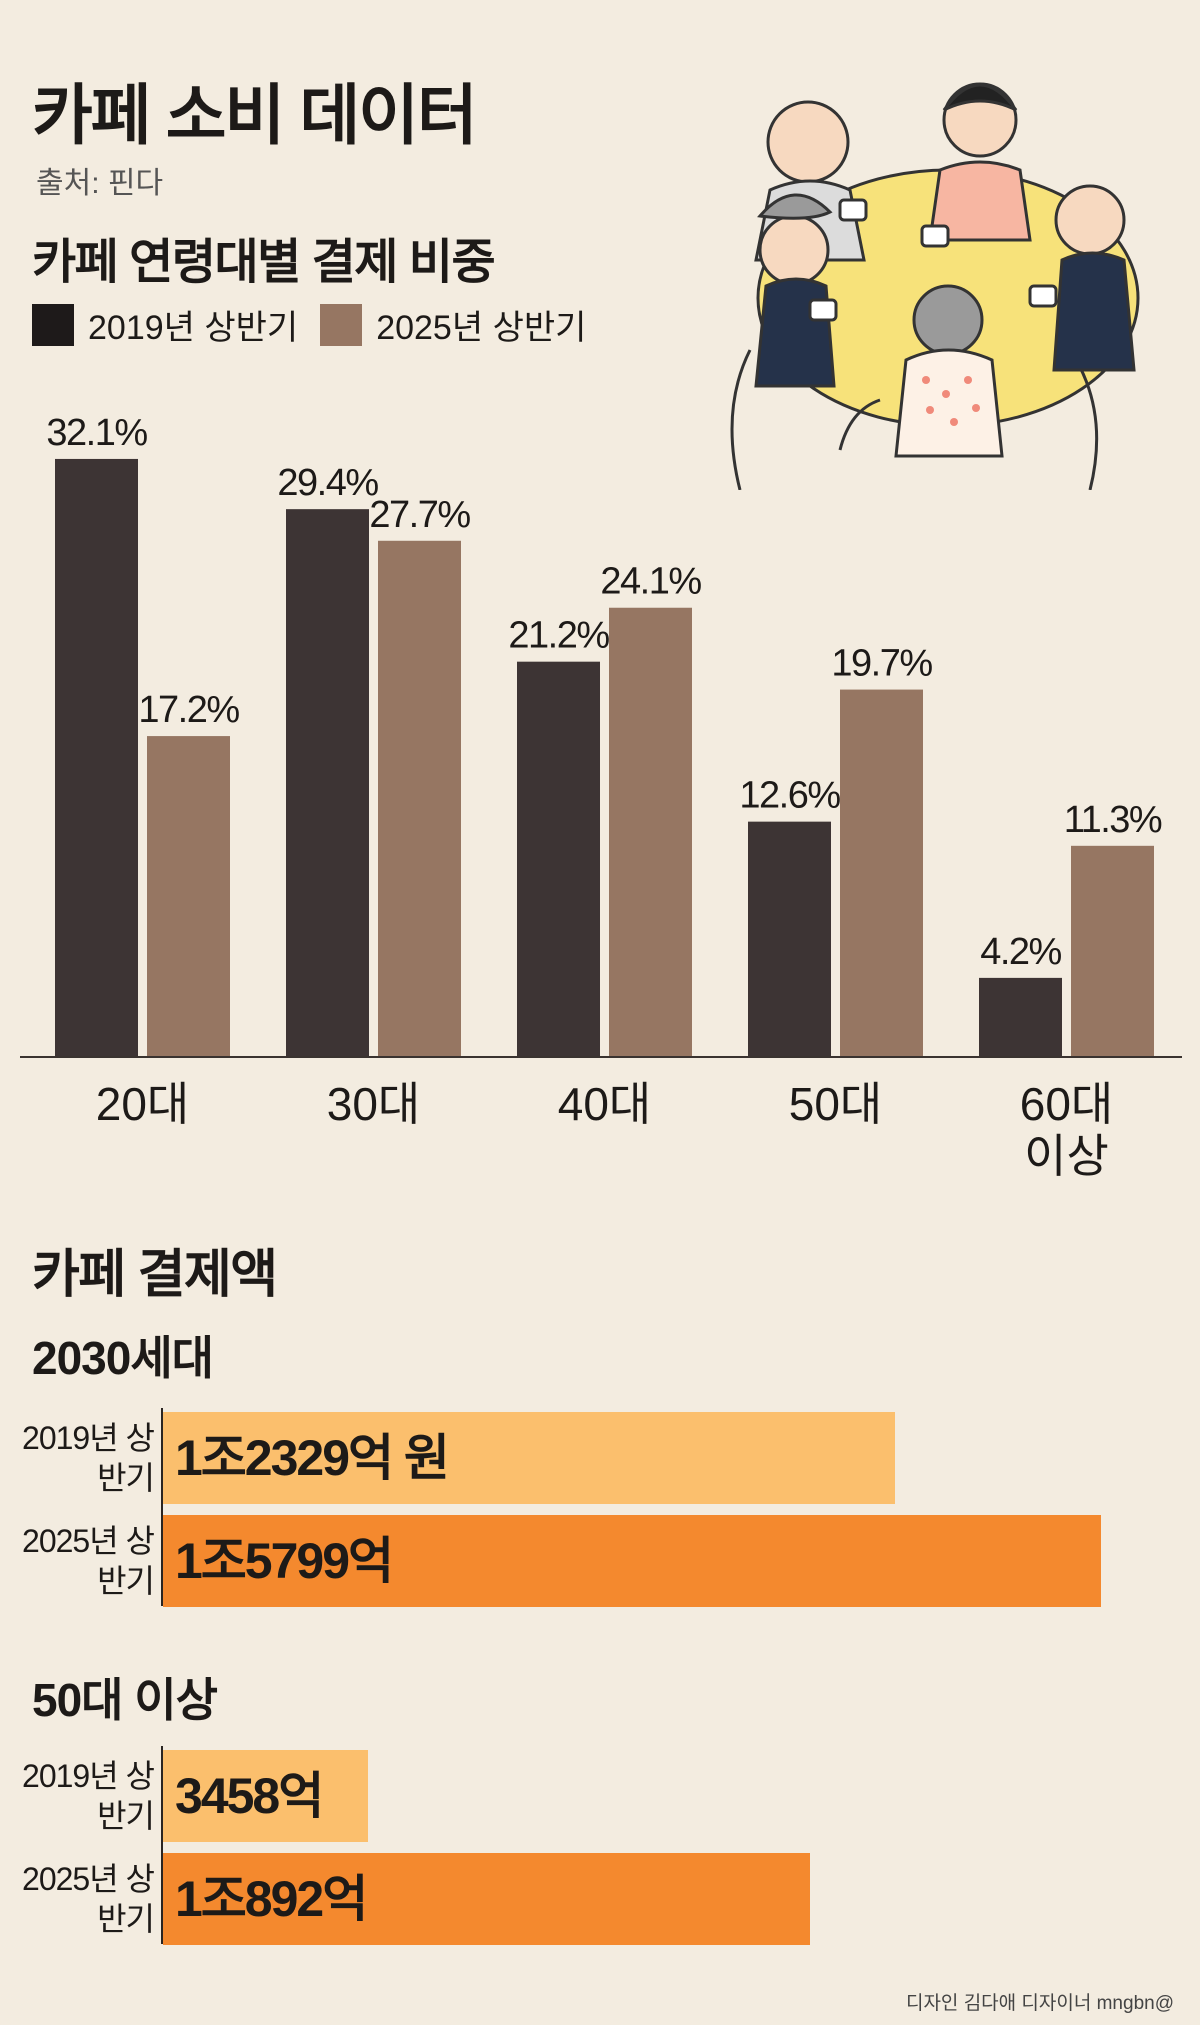  What do you see at coordinates (100, 183) in the screenshot?
I see `source-note: 출처: 핀다` at bounding box center [100, 183].